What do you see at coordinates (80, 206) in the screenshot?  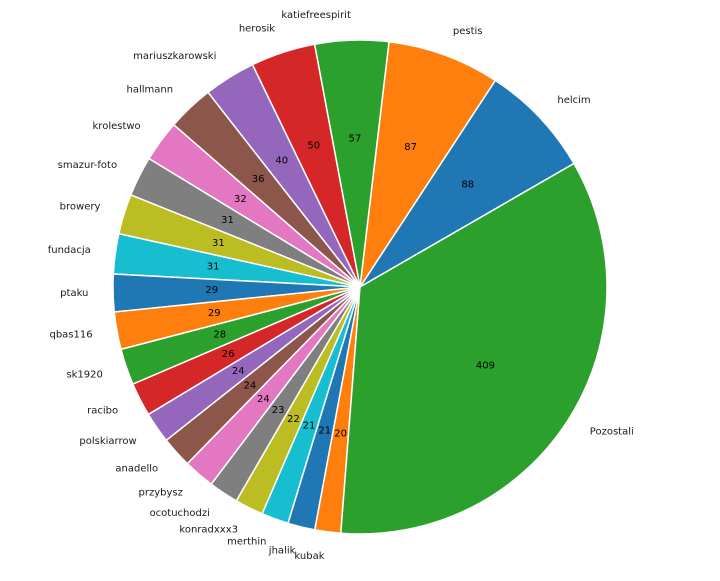 I see `pie-category-label-browery: browery` at bounding box center [80, 206].